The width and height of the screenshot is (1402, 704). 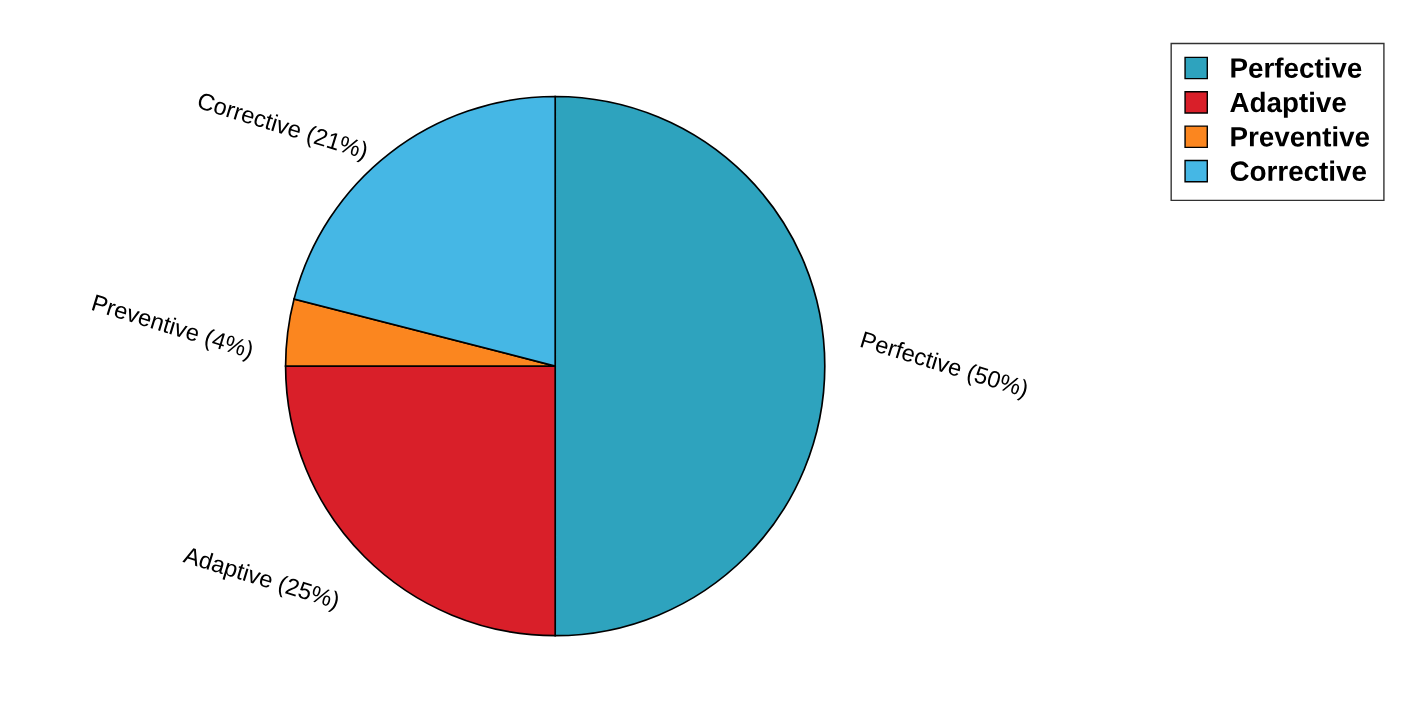 I want to click on legend-label: Preventive, so click(x=1300, y=136).